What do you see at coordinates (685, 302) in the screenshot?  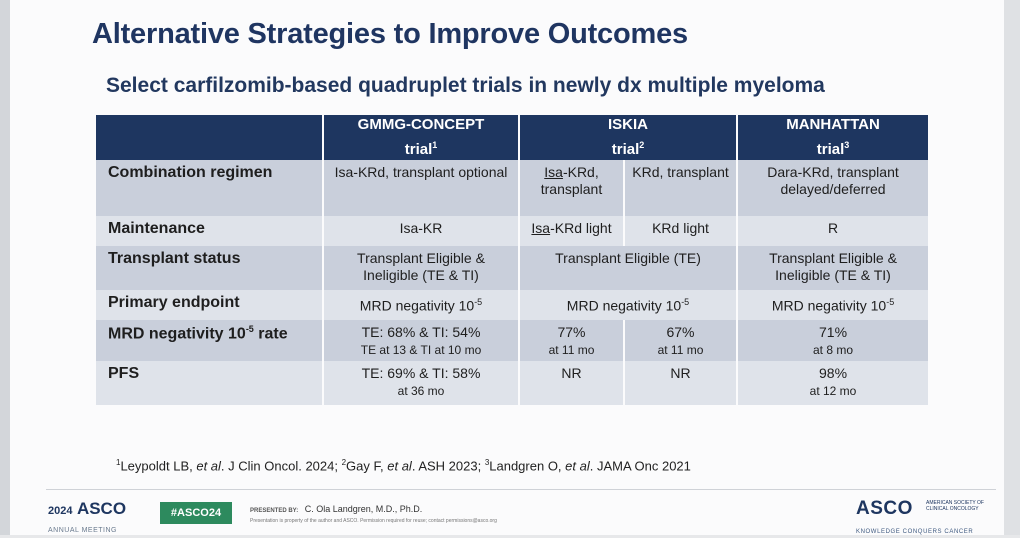 I see `iskia-endpoint-exp: -5` at bounding box center [685, 302].